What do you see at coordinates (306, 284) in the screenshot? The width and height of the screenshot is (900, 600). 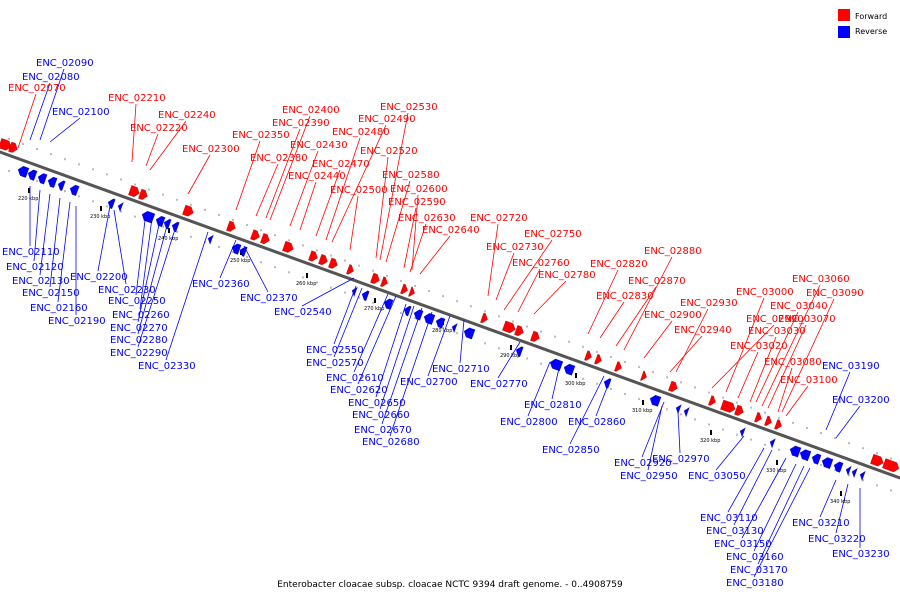 I see `tick-label: 260 kbp` at bounding box center [306, 284].